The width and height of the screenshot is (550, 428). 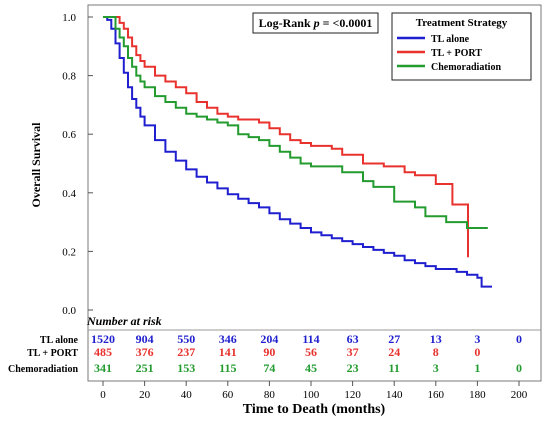 What do you see at coordinates (43, 369) in the screenshot?
I see `risk-row-label: Chemoradiation` at bounding box center [43, 369].